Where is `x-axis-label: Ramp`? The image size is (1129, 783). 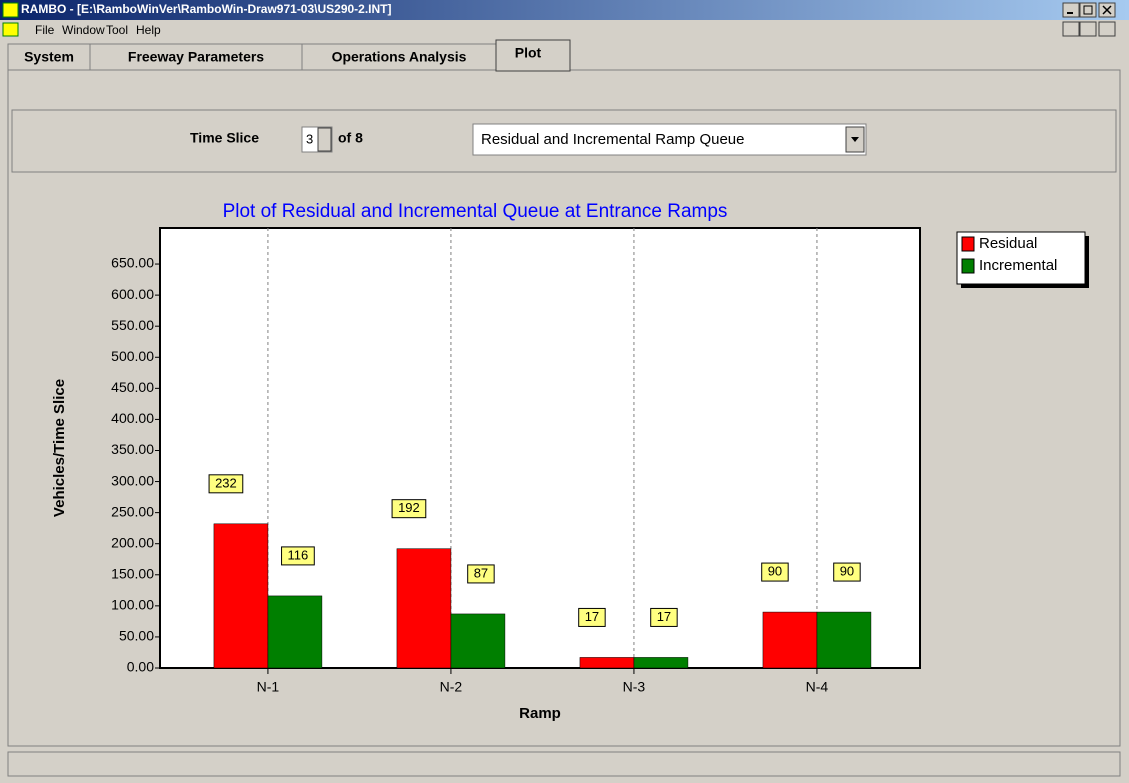
x-axis-label: Ramp is located at coordinates (540, 713).